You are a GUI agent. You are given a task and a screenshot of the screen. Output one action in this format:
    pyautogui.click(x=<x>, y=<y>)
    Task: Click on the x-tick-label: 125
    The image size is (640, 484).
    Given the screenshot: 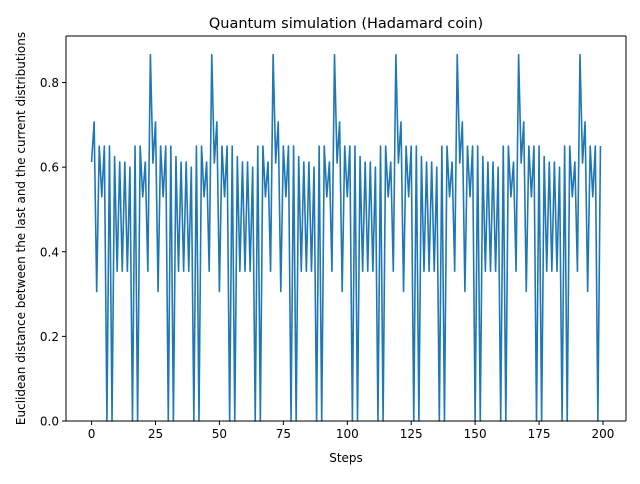 What is the action you would take?
    pyautogui.click(x=411, y=434)
    